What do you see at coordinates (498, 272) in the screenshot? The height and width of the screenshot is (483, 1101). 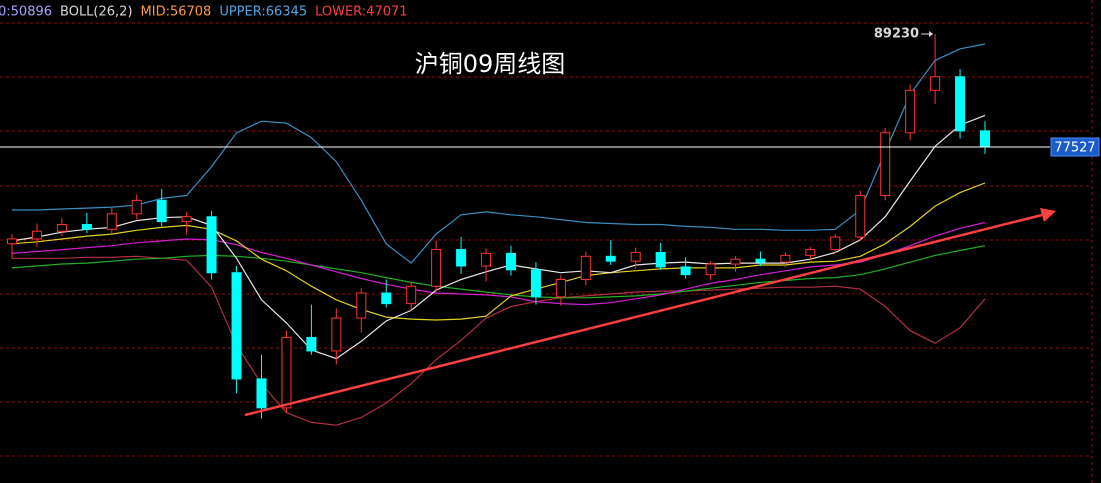 I see `indicator-line` at bounding box center [498, 272].